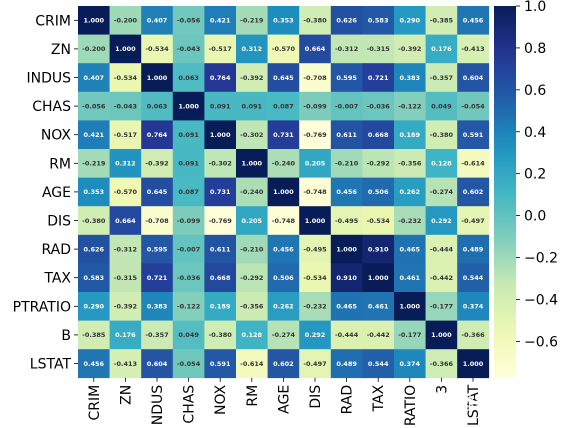  I want to click on cell-value-label: -0.444, so click(347, 335).